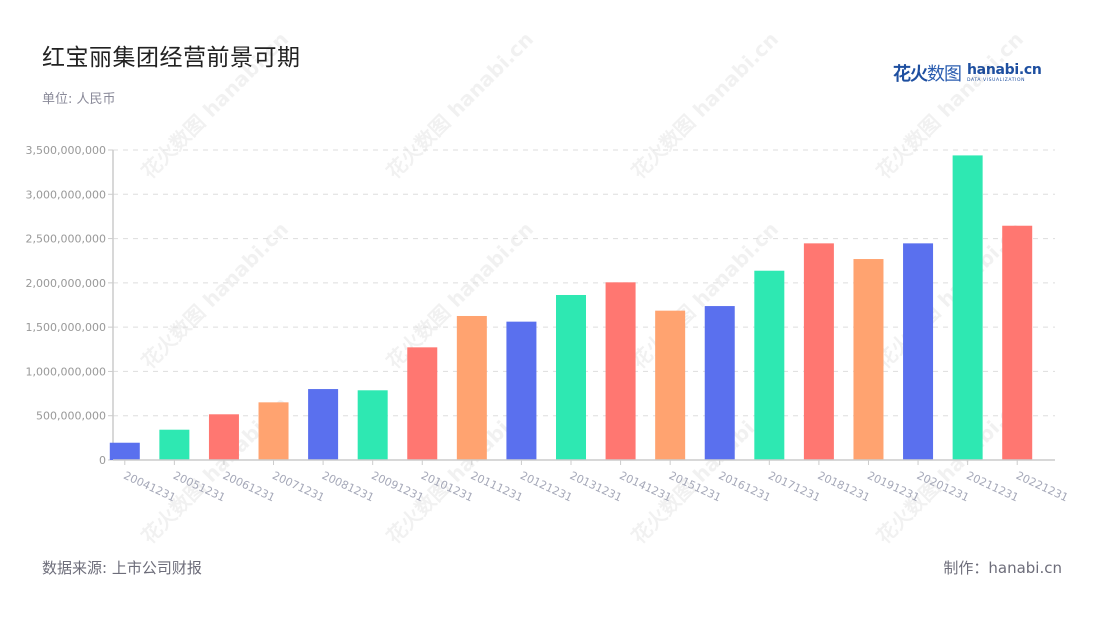 The width and height of the screenshot is (1100, 620). I want to click on x-tick-label: 20131231, so click(596, 486).